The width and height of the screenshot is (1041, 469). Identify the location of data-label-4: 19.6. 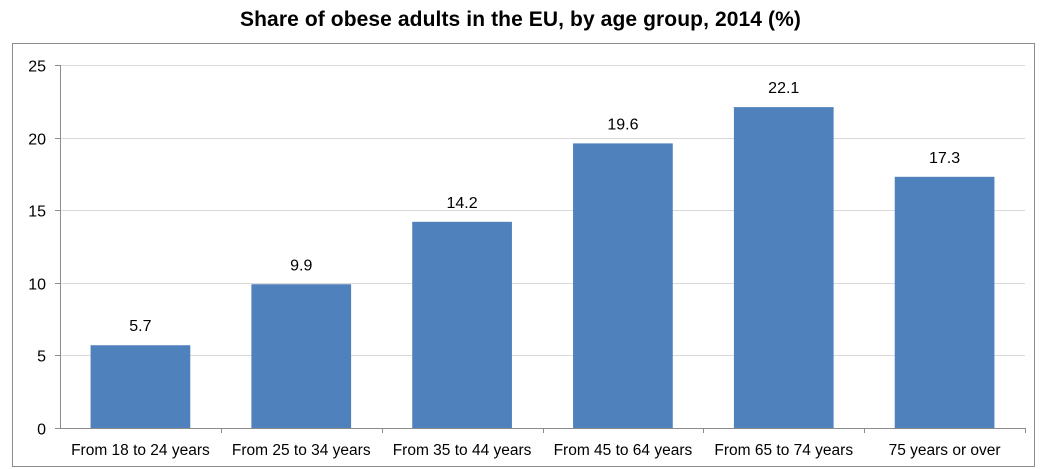
(622, 124).